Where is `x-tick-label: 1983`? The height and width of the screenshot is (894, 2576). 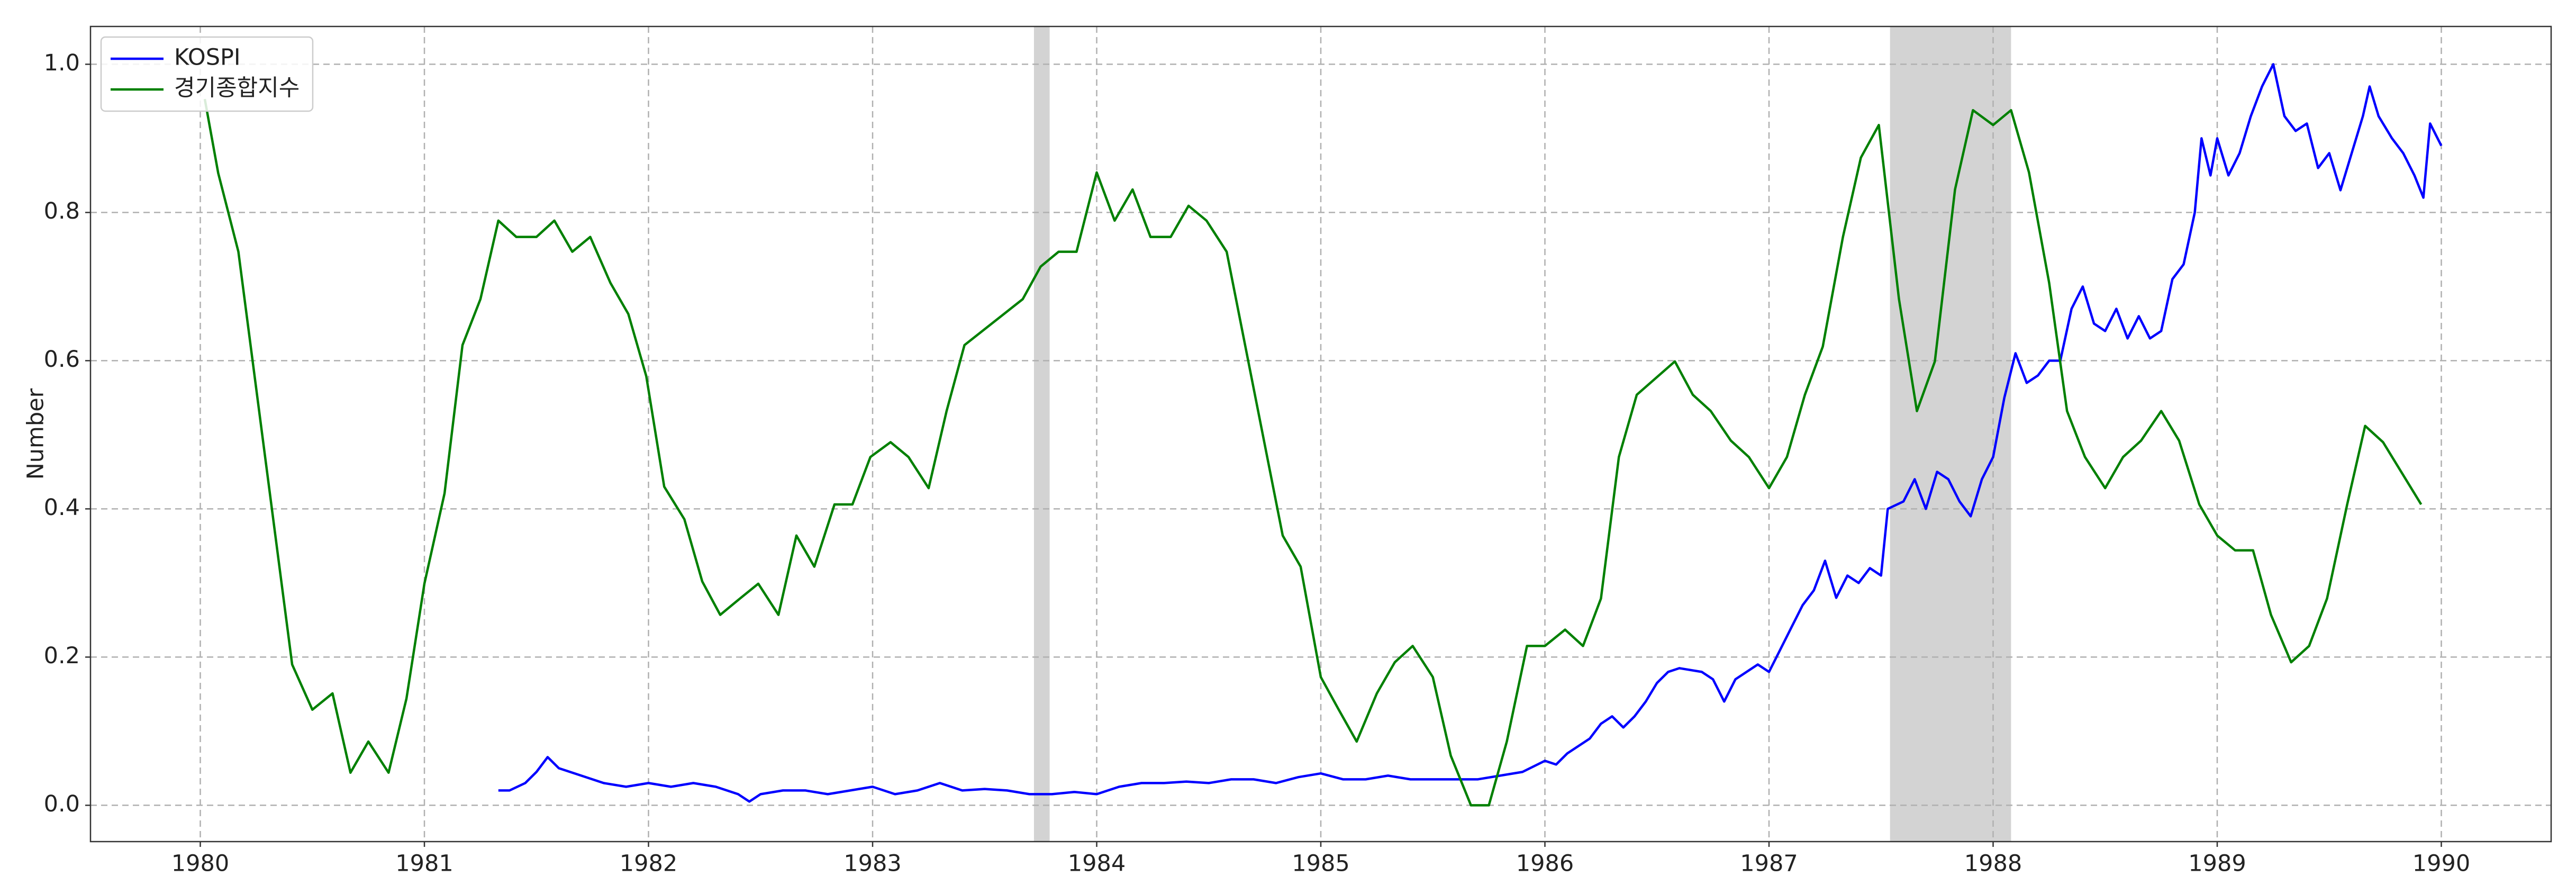 x-tick-label: 1983 is located at coordinates (872, 864).